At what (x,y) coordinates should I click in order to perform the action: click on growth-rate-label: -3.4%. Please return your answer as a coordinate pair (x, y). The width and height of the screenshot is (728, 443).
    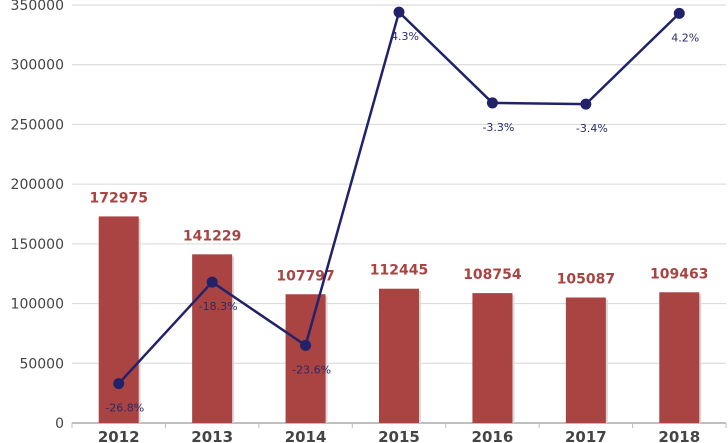
    Looking at the image, I should click on (592, 128).